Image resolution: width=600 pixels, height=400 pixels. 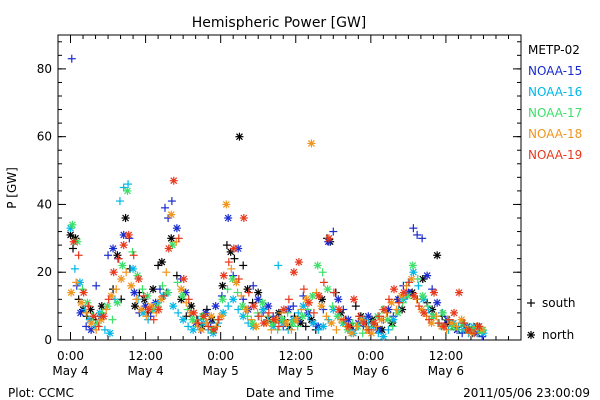 I want to click on y-axis-label: P [GW], so click(x=12, y=188).